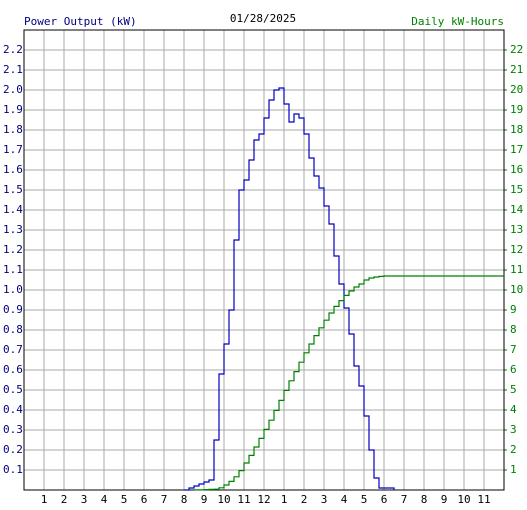  I want to click on y2-tick-label: 1, so click(513, 469).